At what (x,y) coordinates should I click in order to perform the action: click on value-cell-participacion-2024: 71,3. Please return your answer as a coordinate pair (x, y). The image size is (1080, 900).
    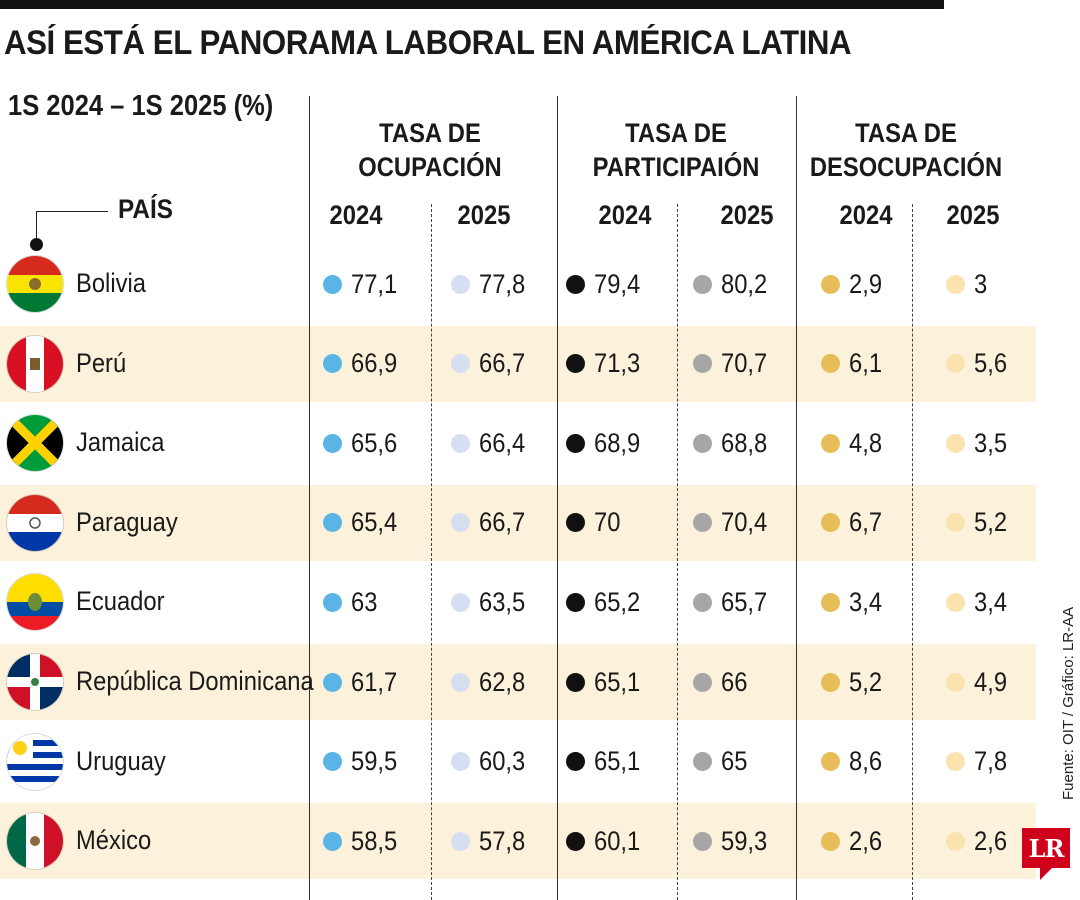
    Looking at the image, I should click on (606, 363).